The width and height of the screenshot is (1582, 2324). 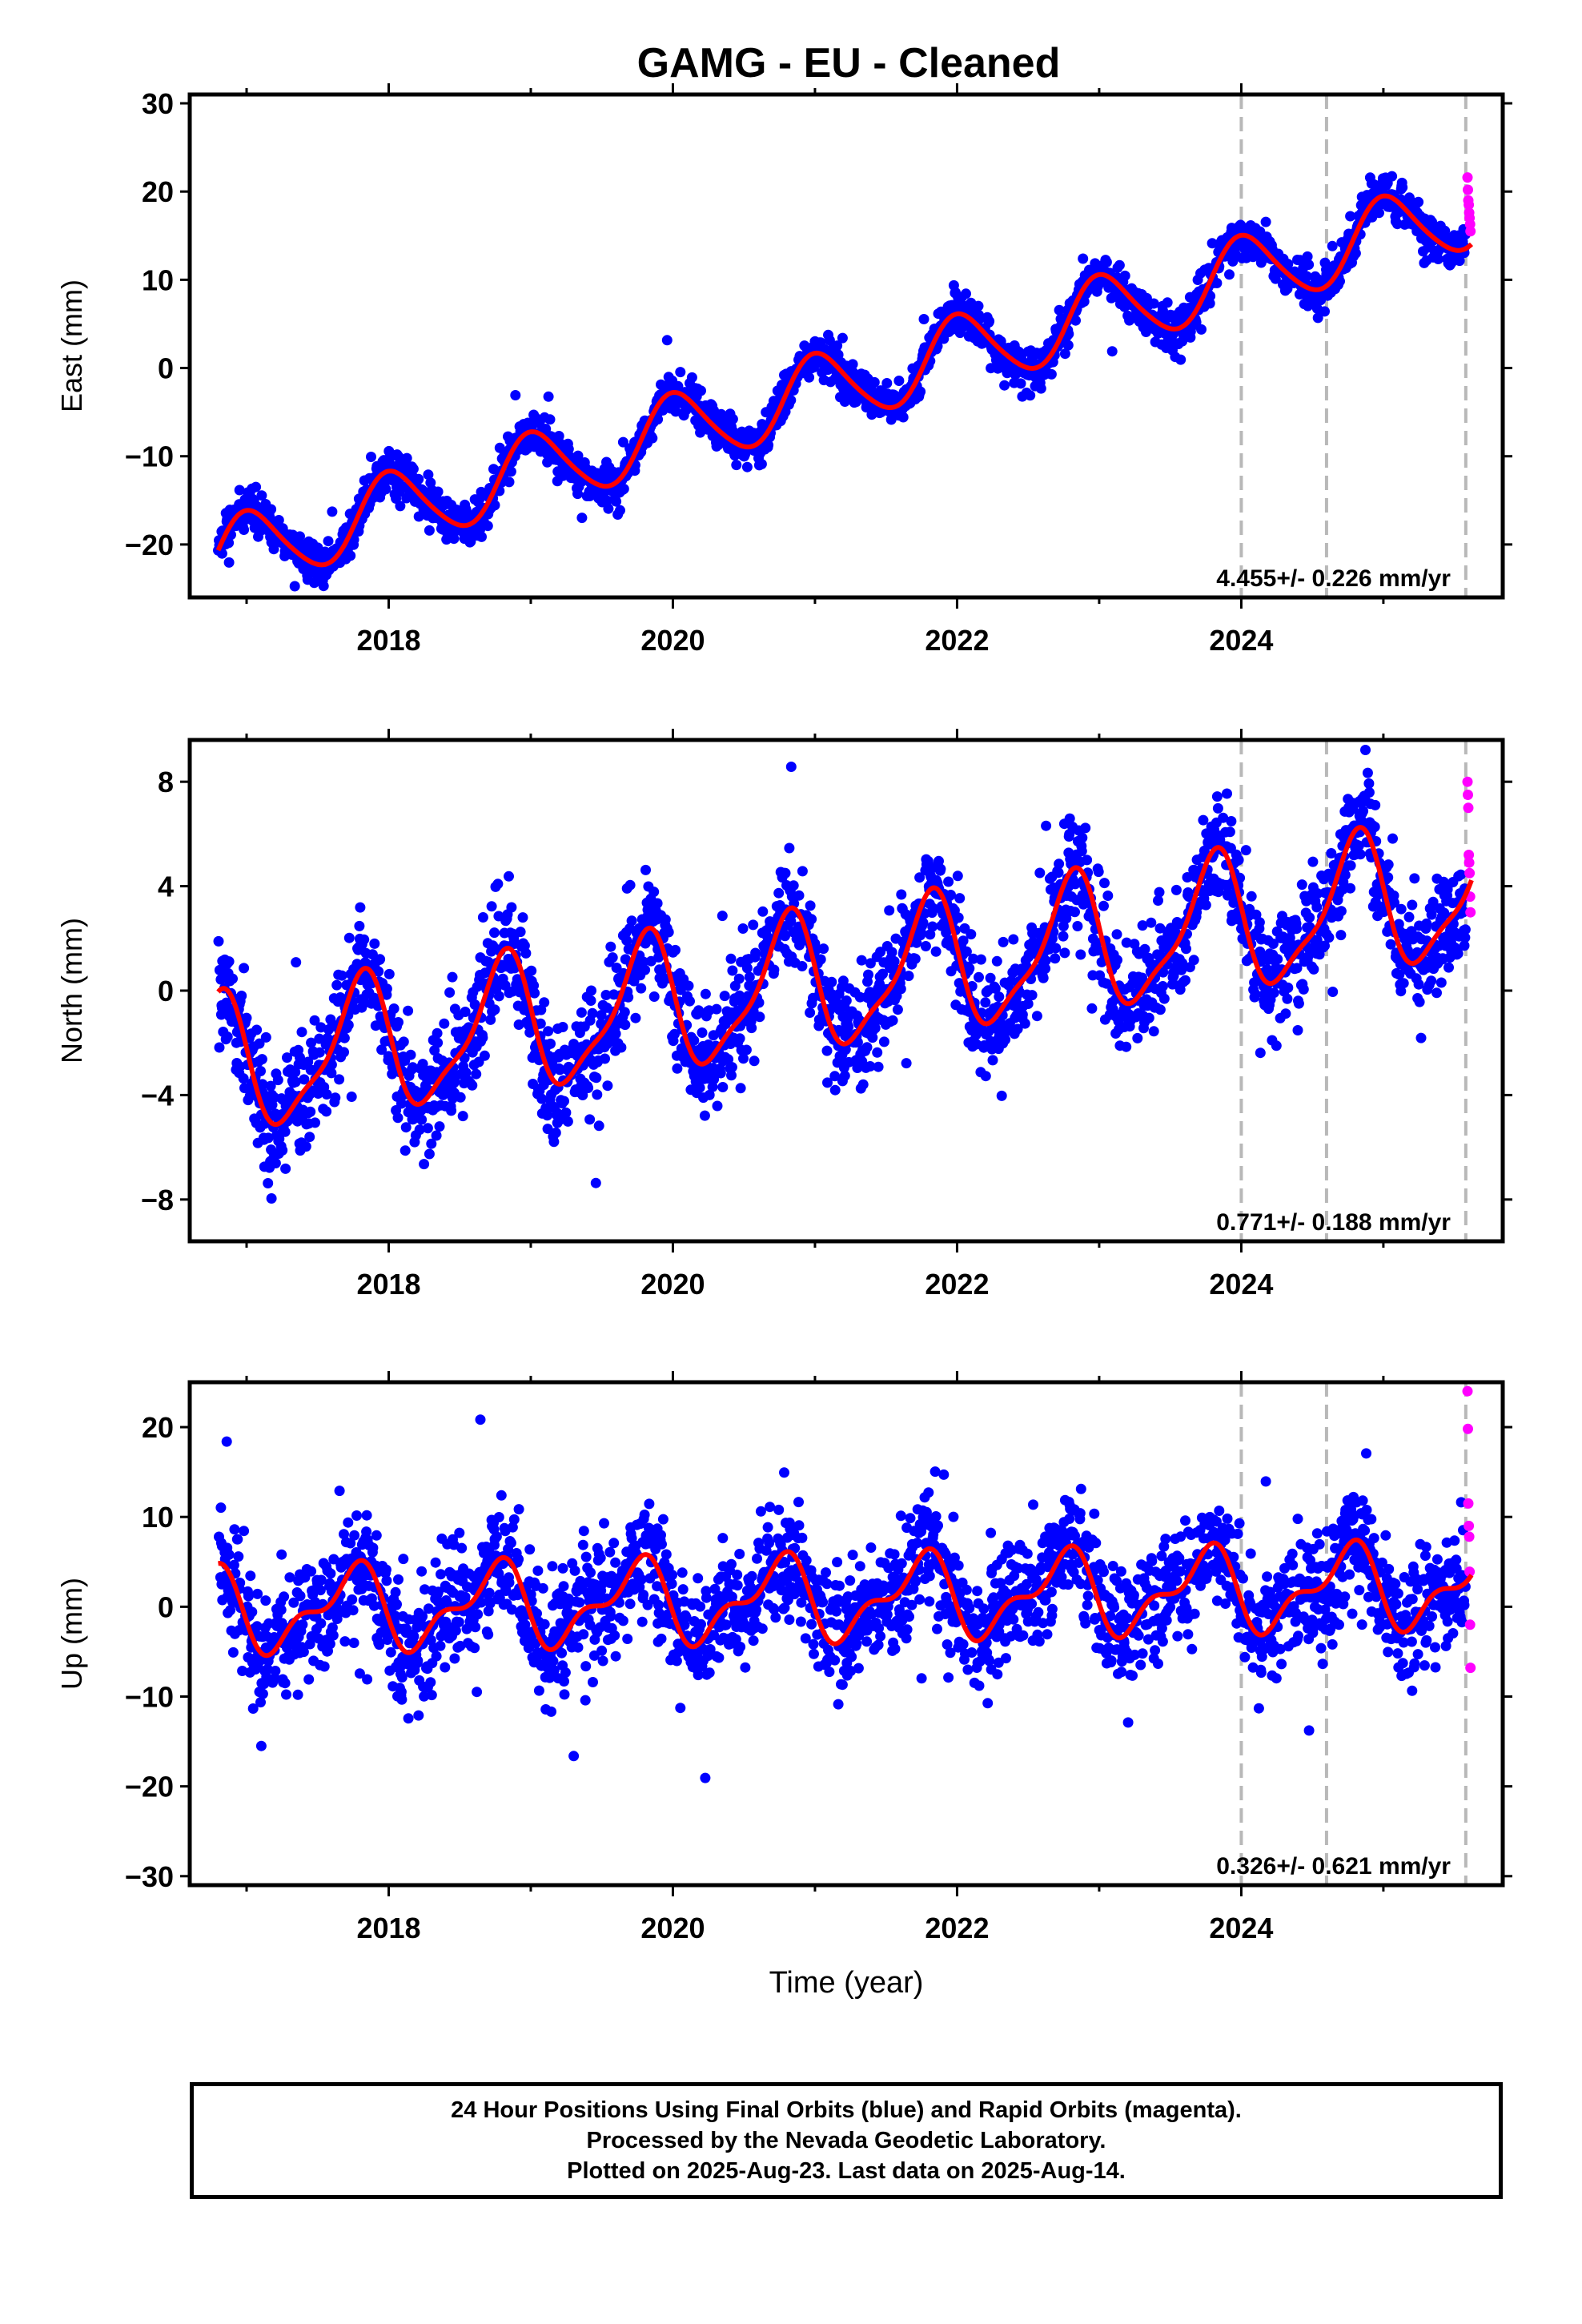 I want to click on x-tick-label: 2018, so click(x=388, y=1284).